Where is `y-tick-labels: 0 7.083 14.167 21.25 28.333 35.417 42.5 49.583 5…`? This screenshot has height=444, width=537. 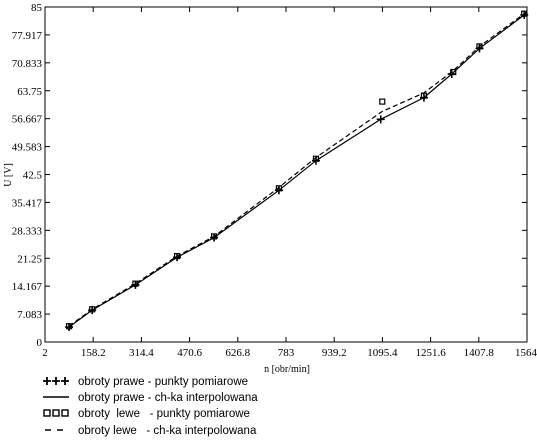 y-tick-labels: 0 7.083 14.167 21.25 28.333 35.417 42.5 49.583 5… is located at coordinates (27, 175).